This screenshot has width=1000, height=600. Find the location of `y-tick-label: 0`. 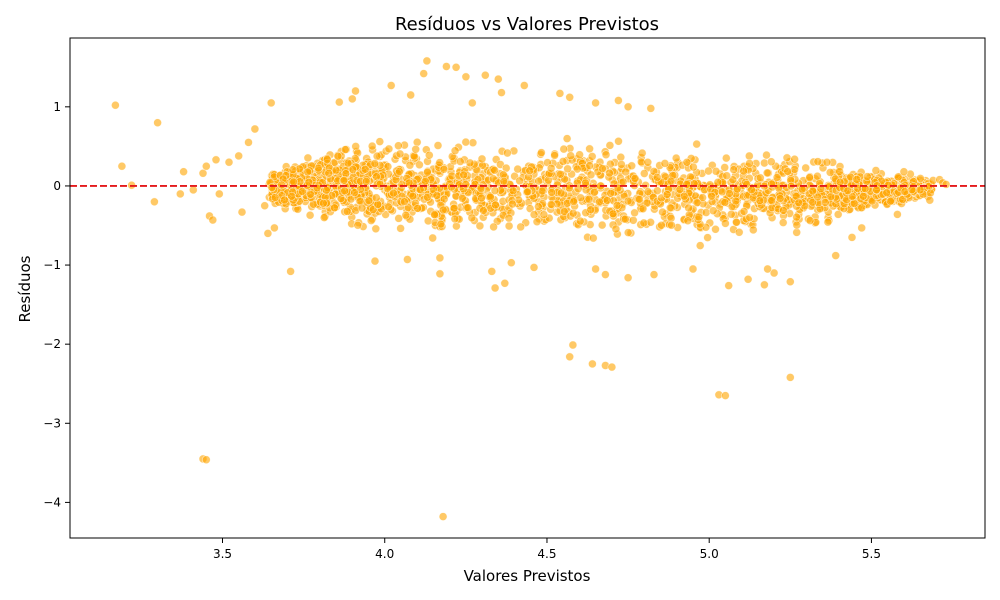

y-tick-label: 0 is located at coordinates (57, 186).